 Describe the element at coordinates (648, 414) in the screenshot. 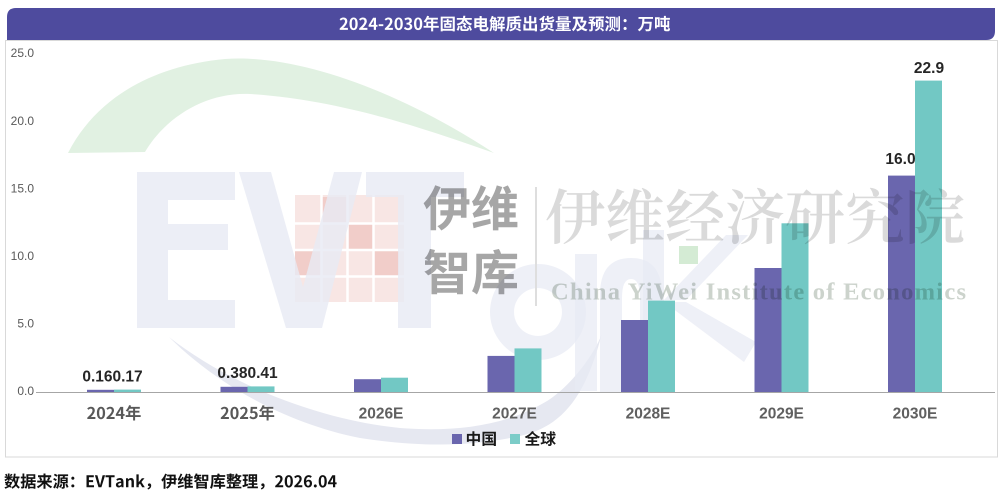

I see `svg-text: 2028E` at that location.